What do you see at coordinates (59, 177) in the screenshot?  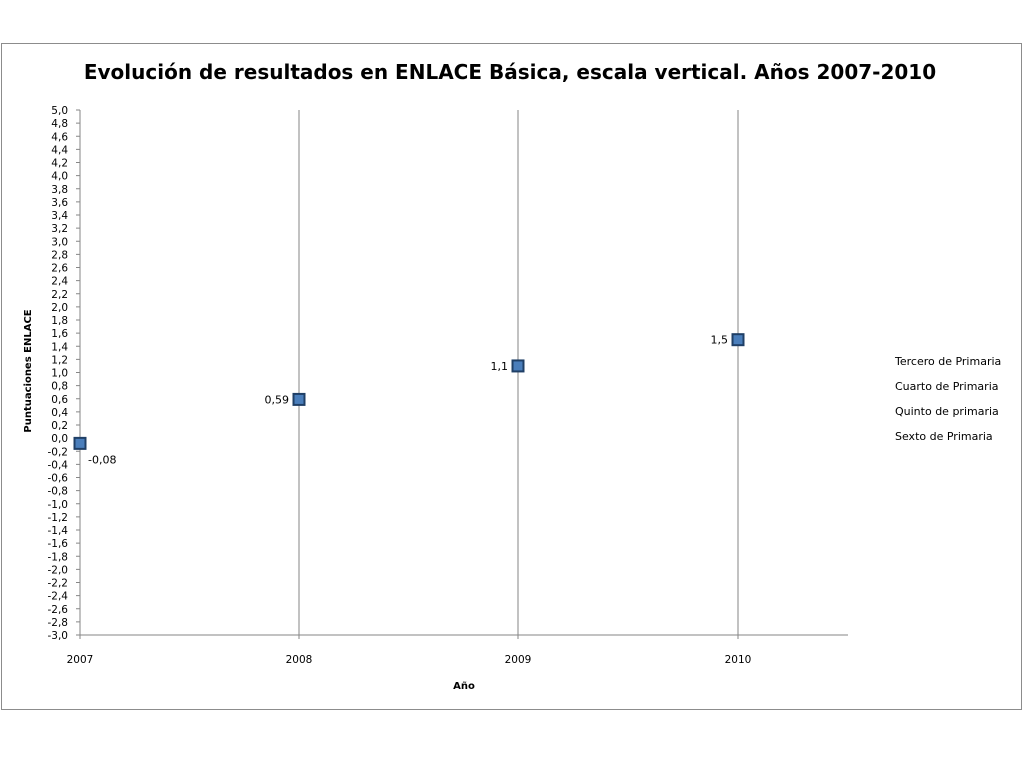 I see `y-tick-label: 4,0` at bounding box center [59, 177].